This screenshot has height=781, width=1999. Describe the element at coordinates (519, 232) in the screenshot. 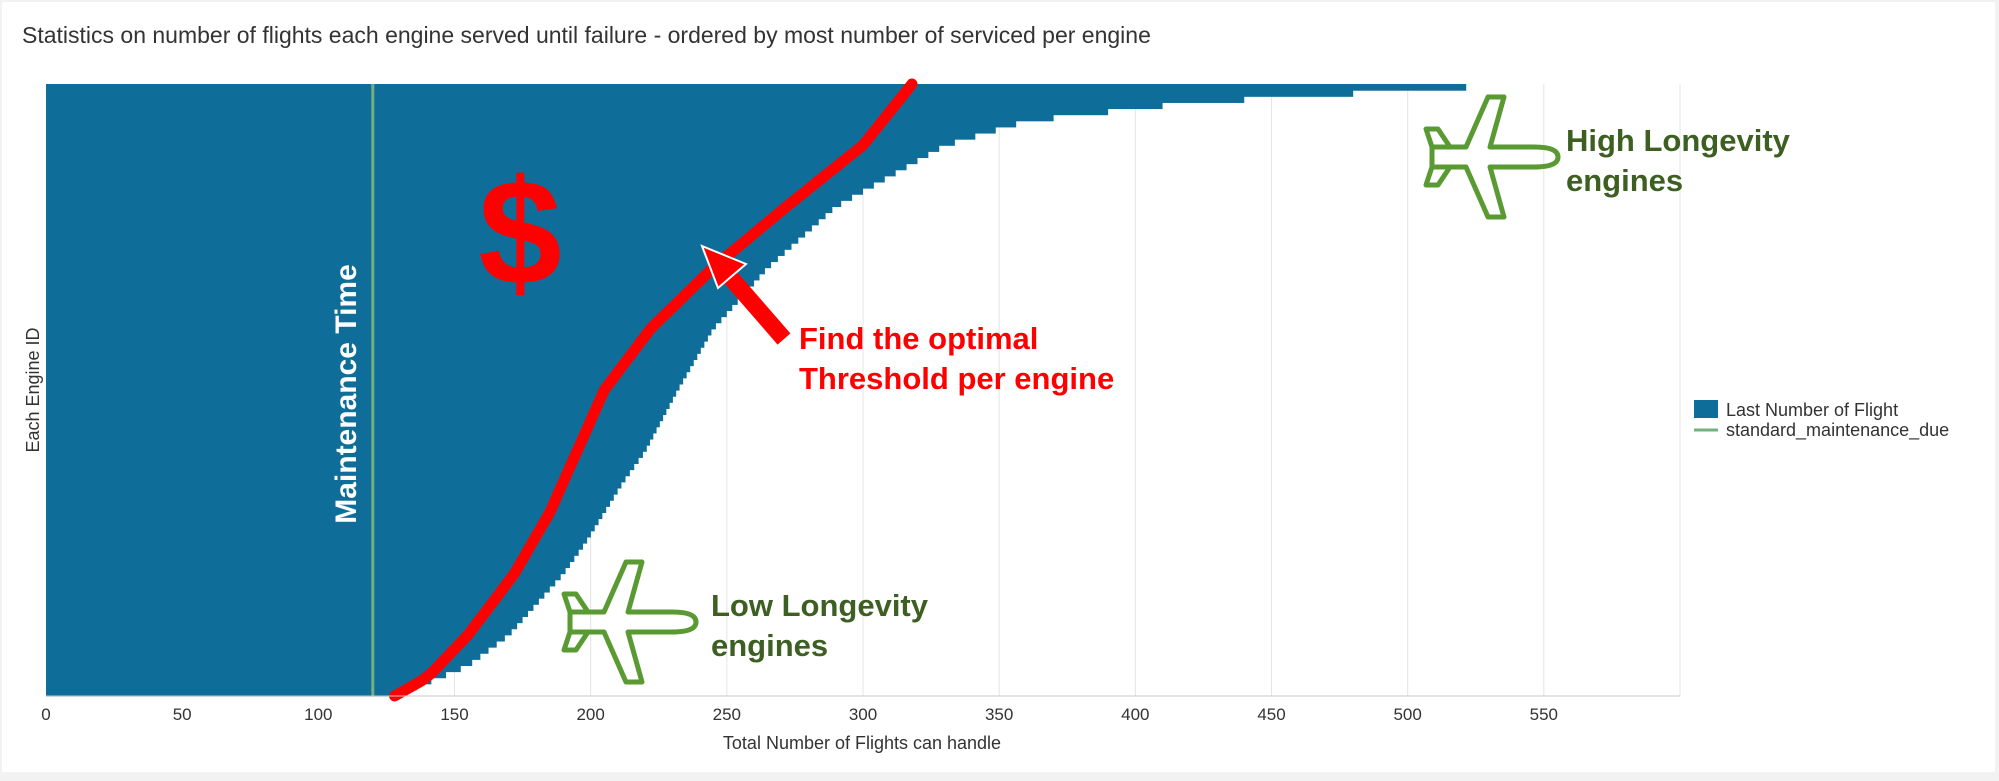

I see `dollar-sign: $` at that location.